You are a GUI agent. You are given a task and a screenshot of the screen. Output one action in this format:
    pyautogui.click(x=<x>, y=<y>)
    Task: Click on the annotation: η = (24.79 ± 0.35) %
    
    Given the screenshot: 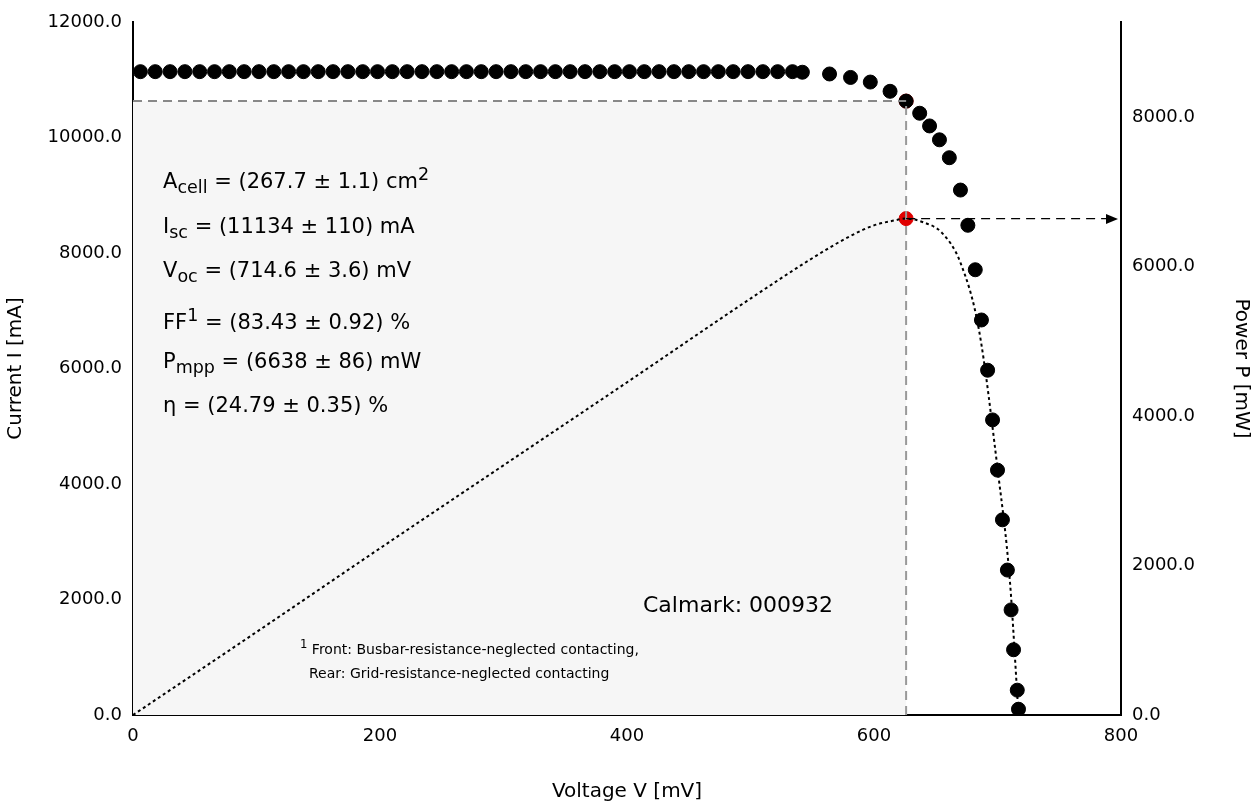 What is the action you would take?
    pyautogui.click(x=276, y=406)
    